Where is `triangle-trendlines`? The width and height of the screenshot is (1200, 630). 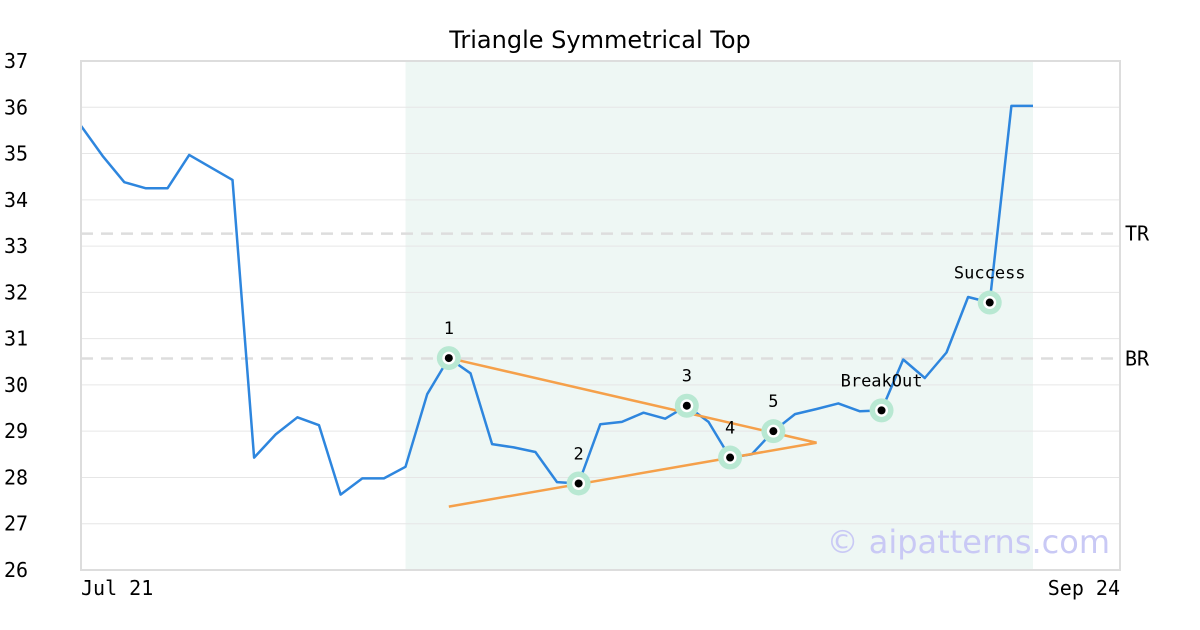 triangle-trendlines is located at coordinates (632, 432).